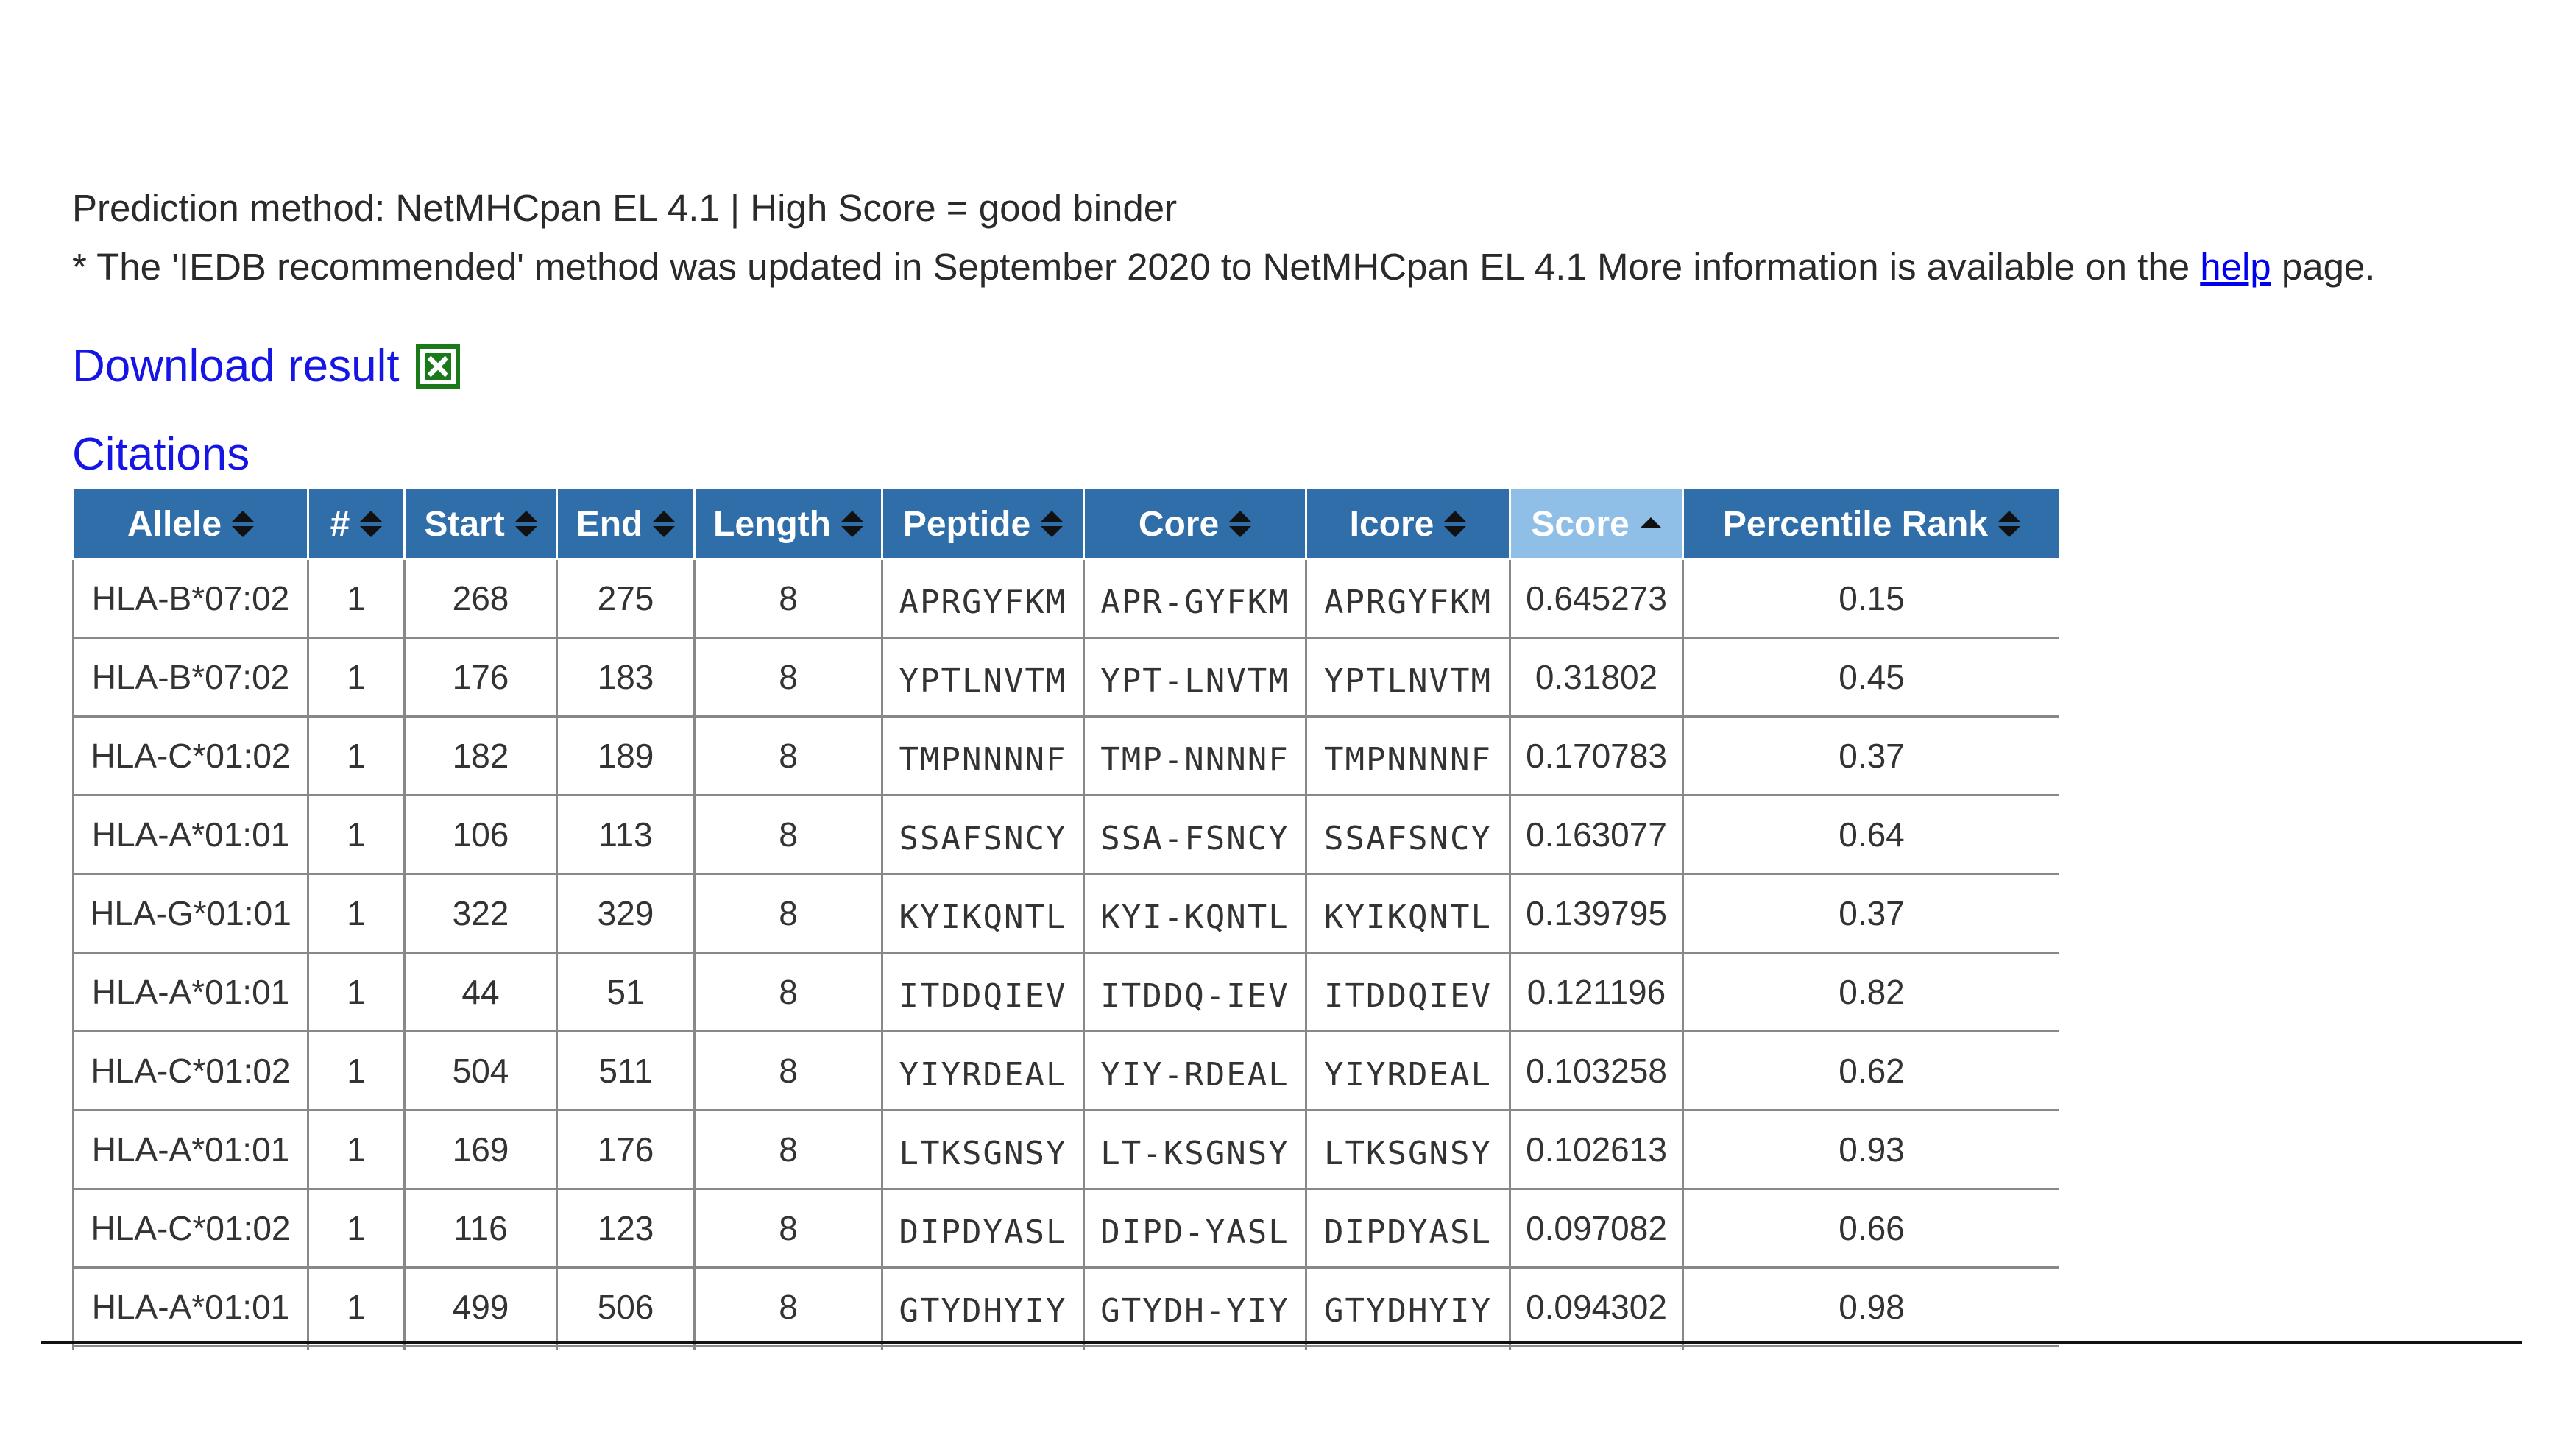 The height and width of the screenshot is (1449, 2576). I want to click on column-header-allele: Allele, so click(190, 524).